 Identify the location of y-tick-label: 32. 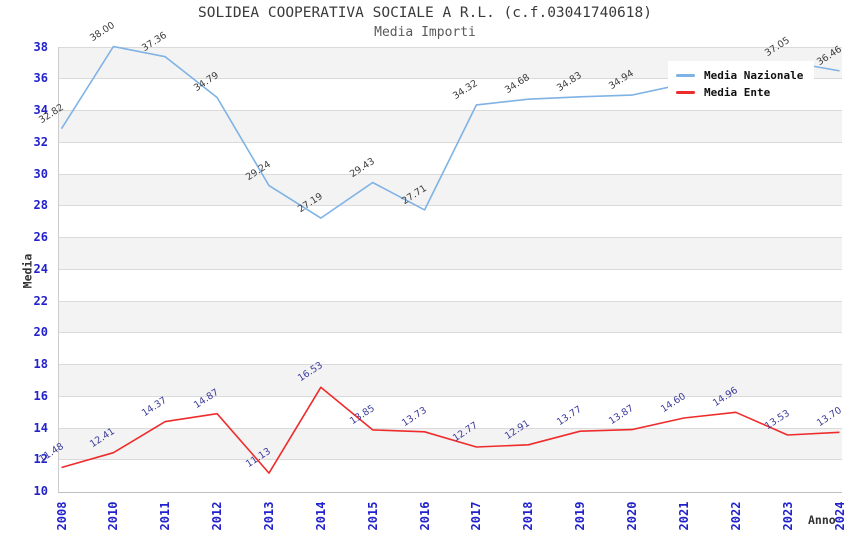
(40, 141).